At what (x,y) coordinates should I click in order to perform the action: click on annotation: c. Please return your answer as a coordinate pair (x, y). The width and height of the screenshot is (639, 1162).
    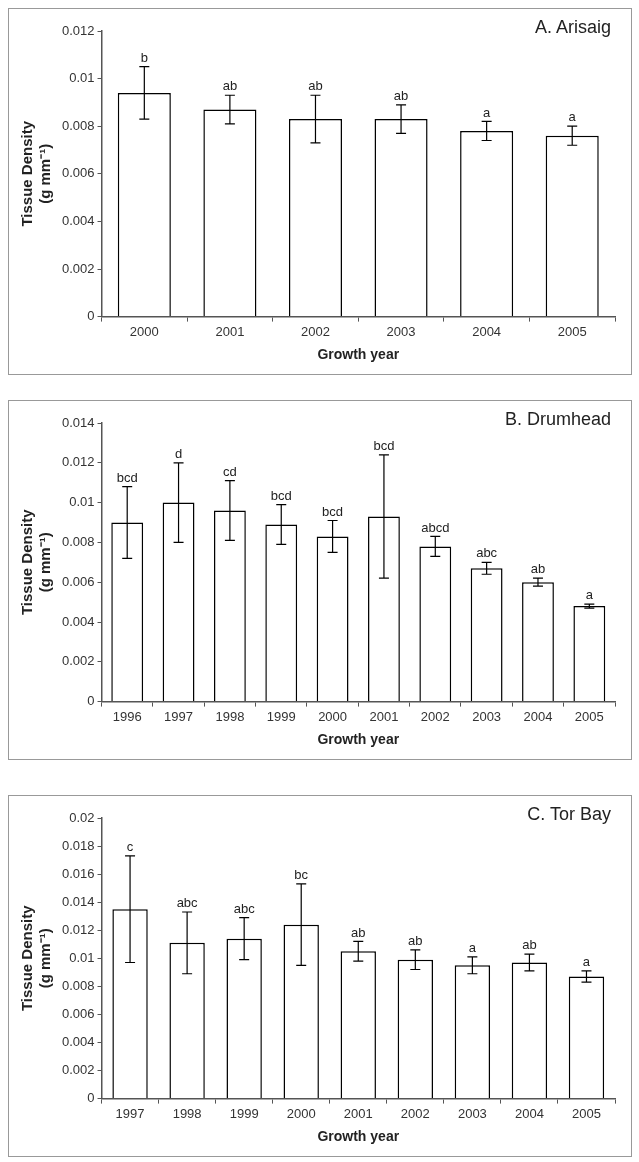
    Looking at the image, I should click on (130, 846).